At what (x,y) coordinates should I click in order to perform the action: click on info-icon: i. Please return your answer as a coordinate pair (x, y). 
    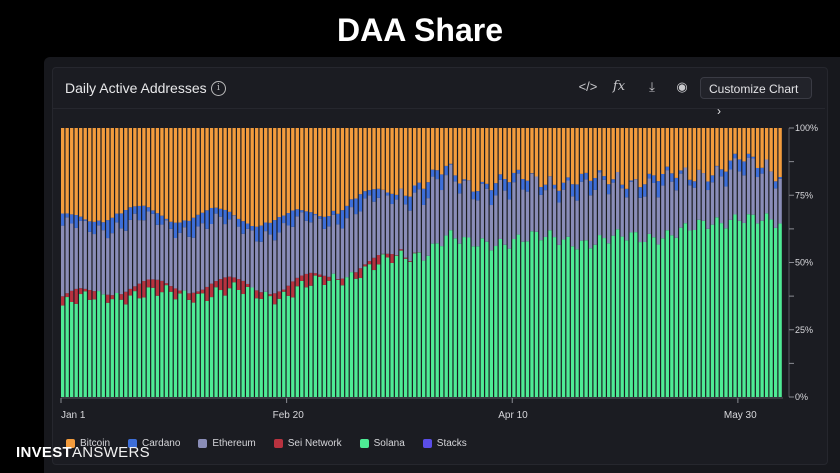
    Looking at the image, I should click on (218, 88).